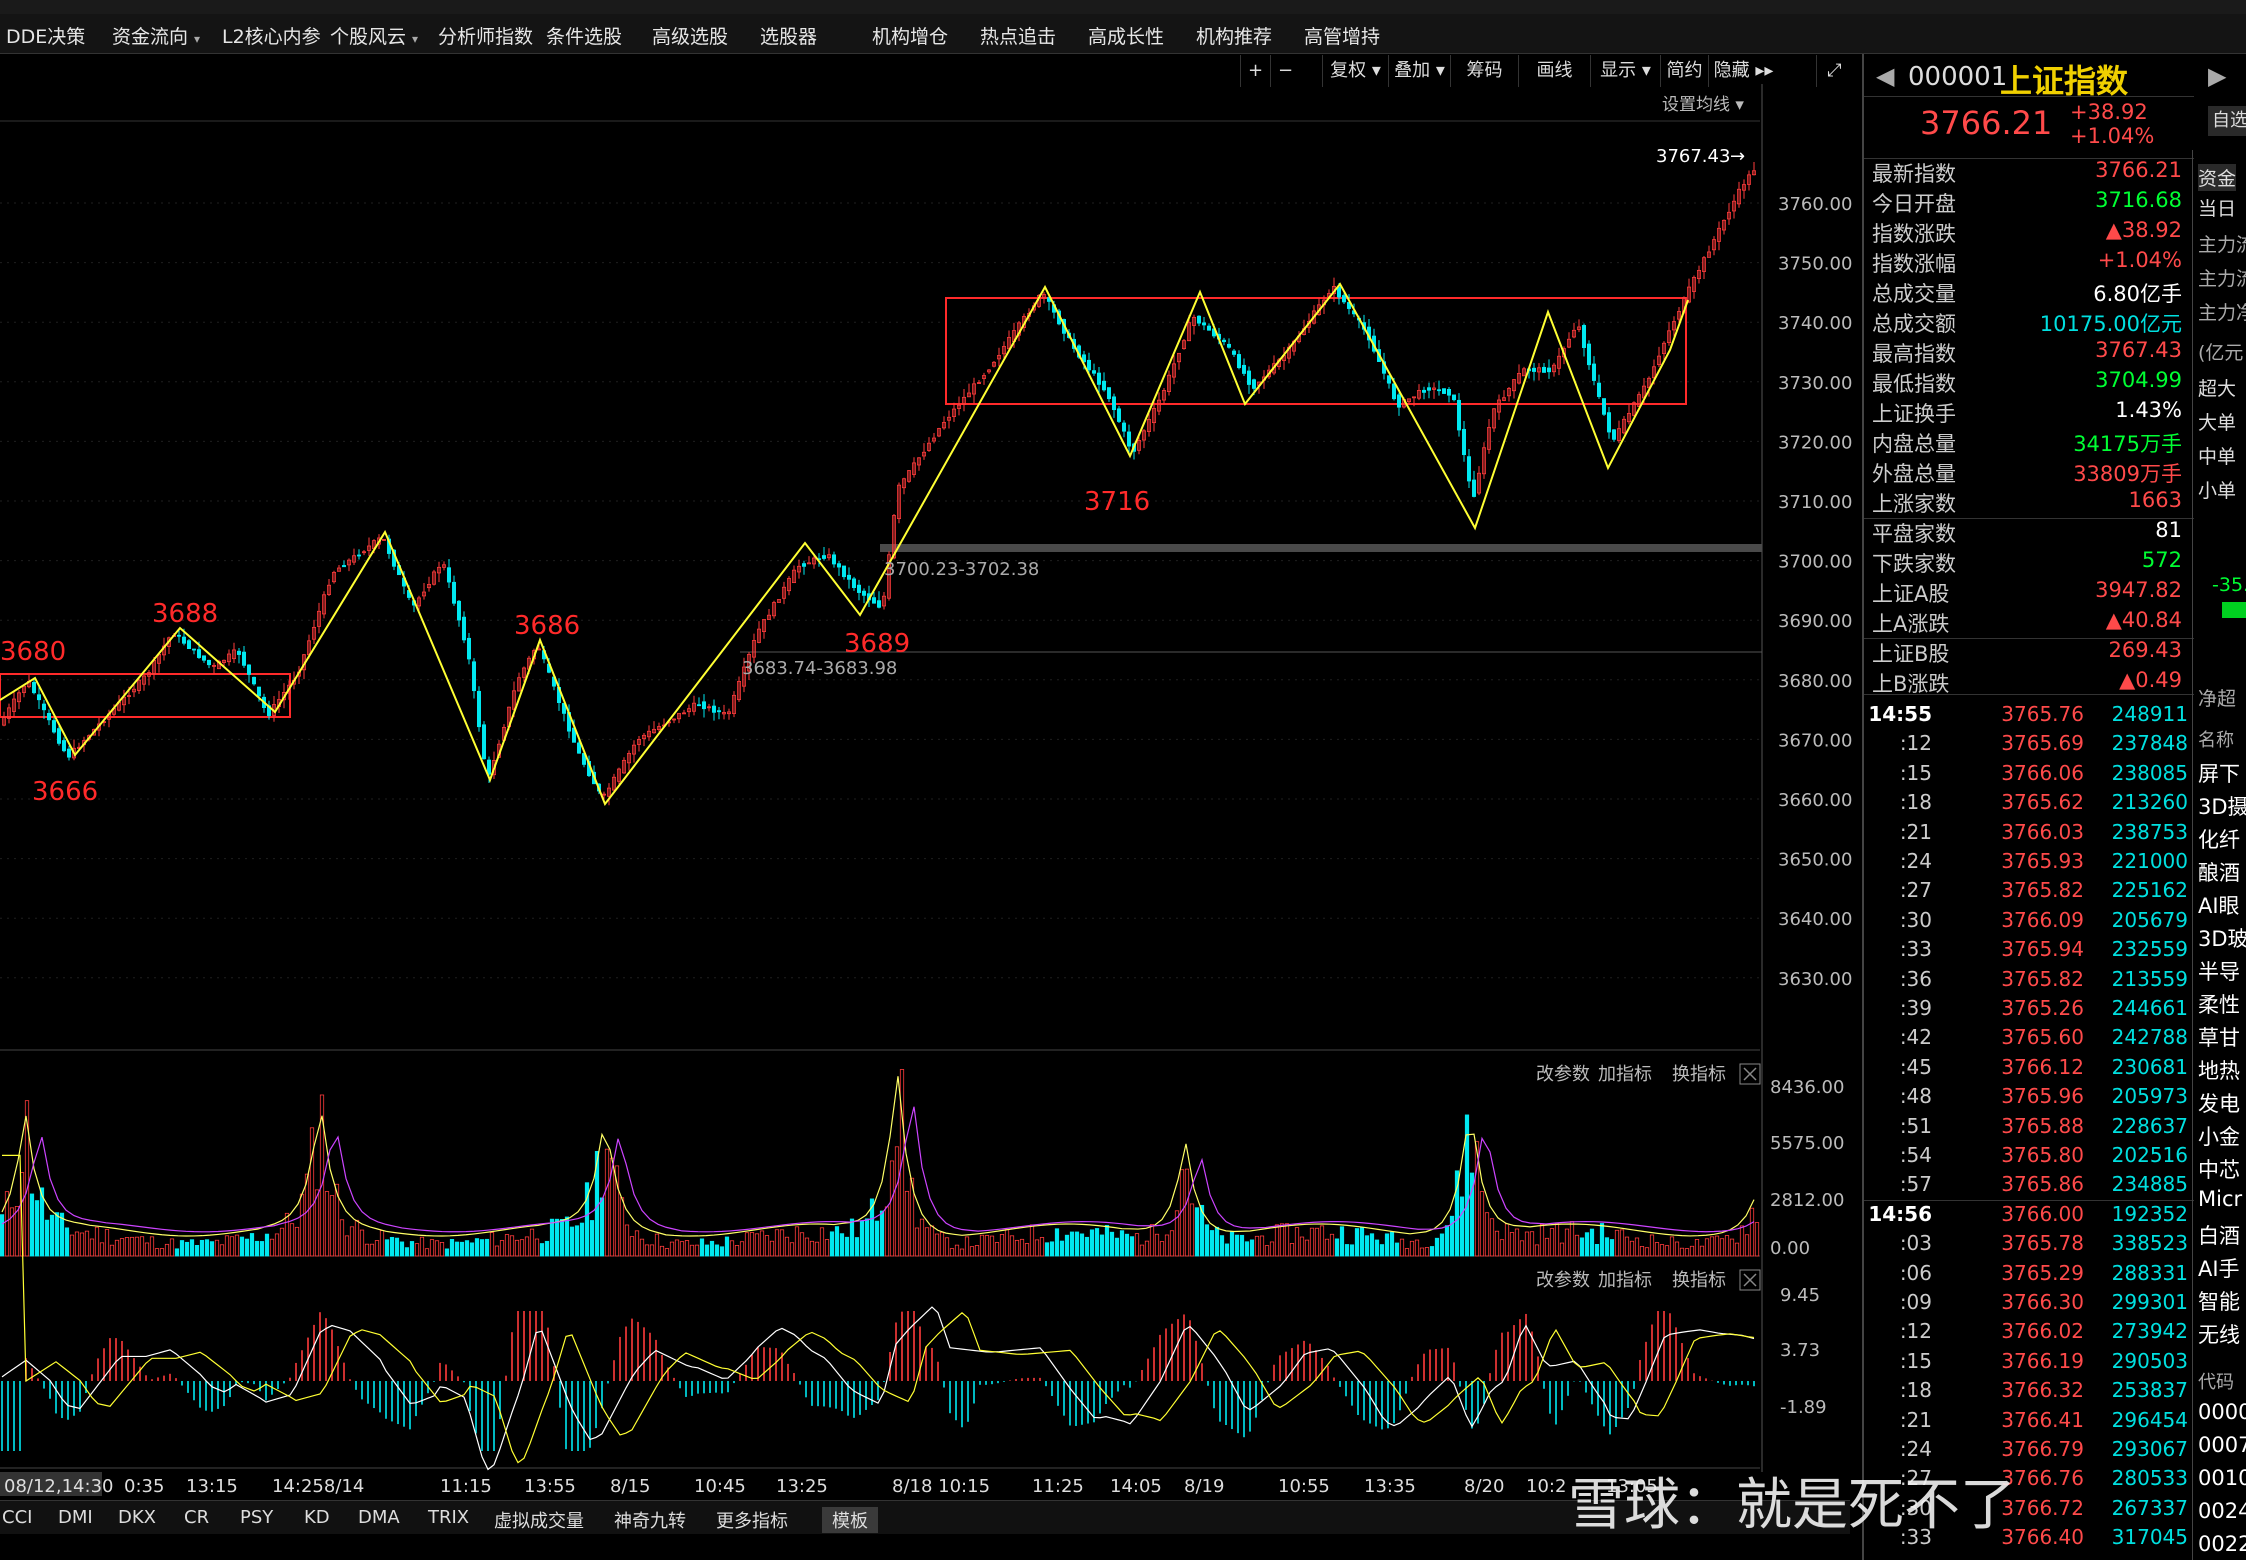 The width and height of the screenshot is (2246, 1560). I want to click on stock-code: 0000, so click(2222, 1412).